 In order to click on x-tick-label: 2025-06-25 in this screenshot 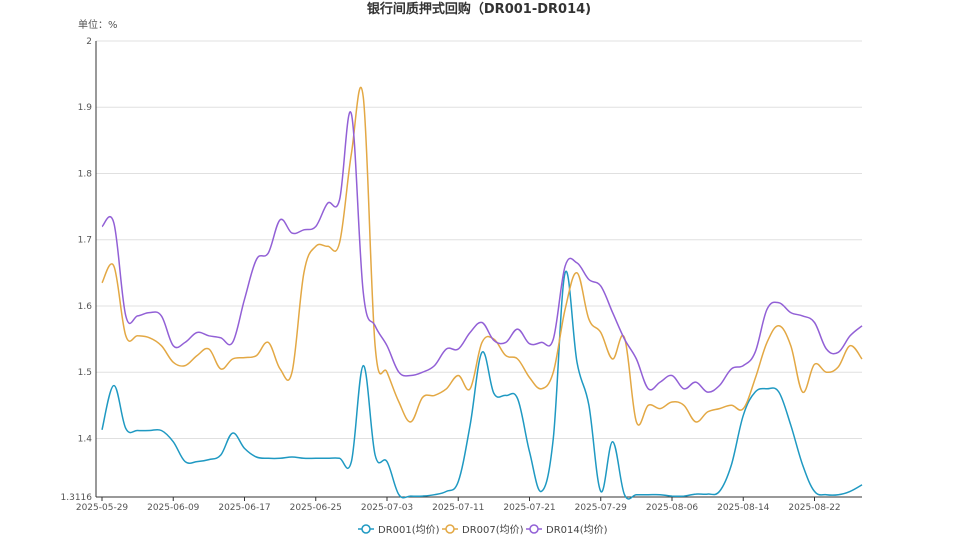, I will do `click(316, 508)`.